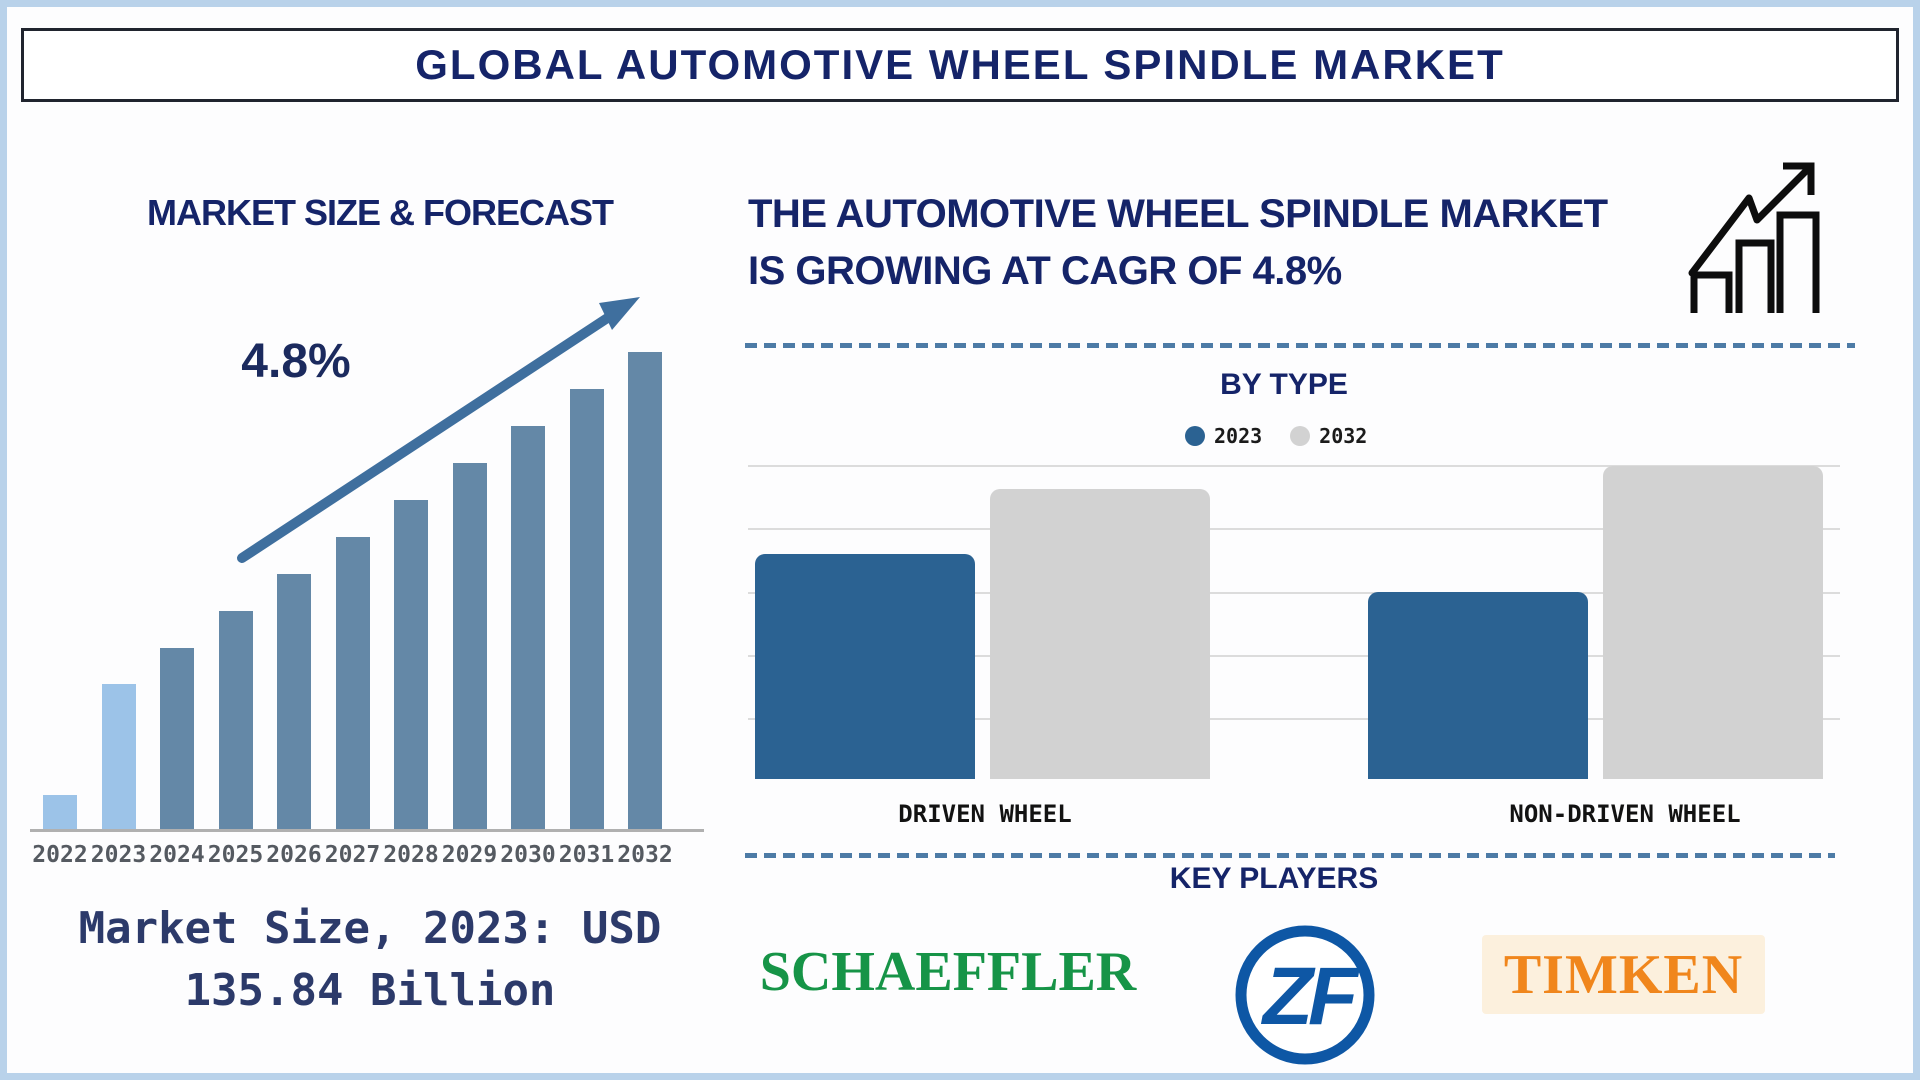  I want to click on forecast-bar-2031, so click(586, 610).